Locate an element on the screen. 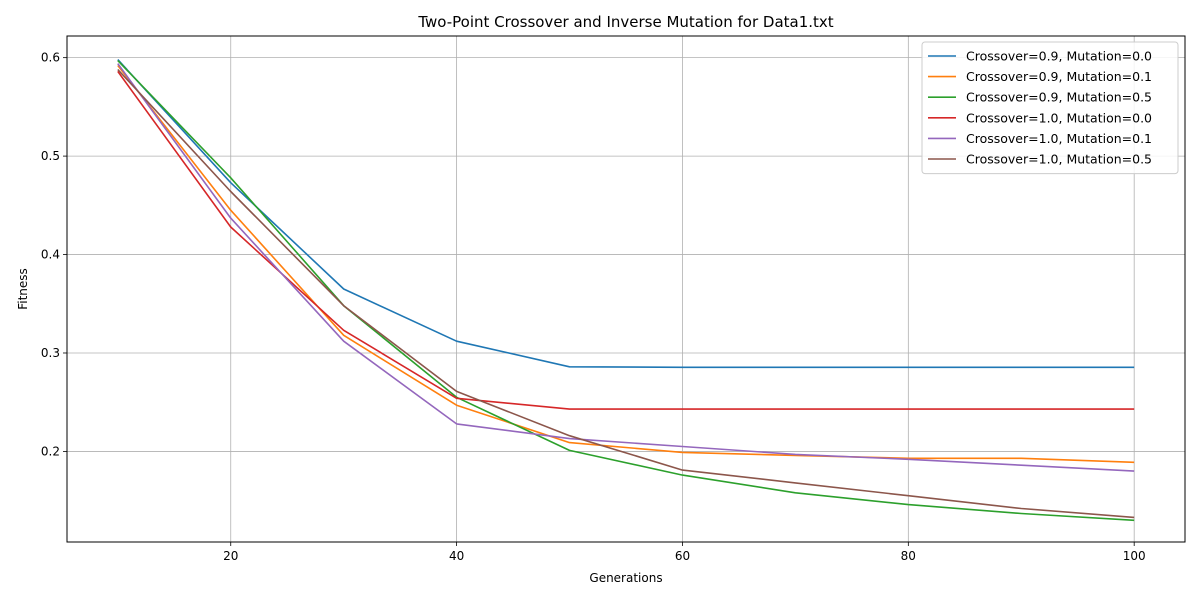 This screenshot has height=600, width=1200. y-tick-label: 0.2 is located at coordinates (50, 451).